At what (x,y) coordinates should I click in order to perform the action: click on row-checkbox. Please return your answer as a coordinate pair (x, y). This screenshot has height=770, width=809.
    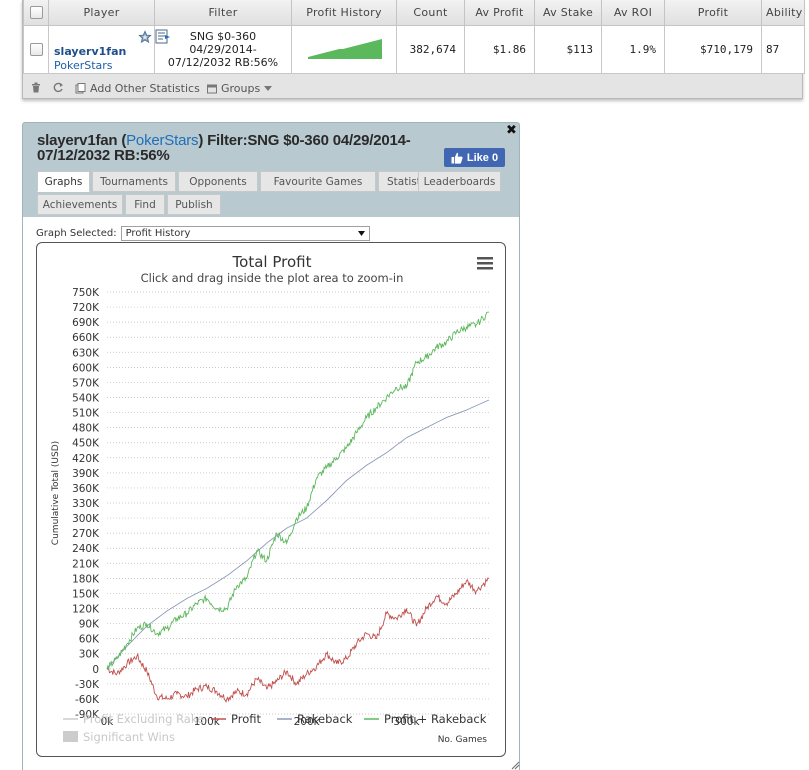
    Looking at the image, I should click on (36, 49).